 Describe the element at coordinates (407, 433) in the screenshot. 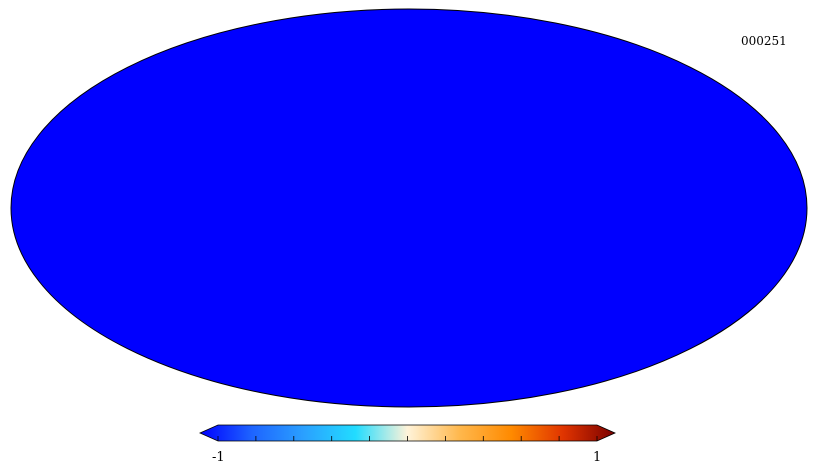

I see `colorbar` at that location.